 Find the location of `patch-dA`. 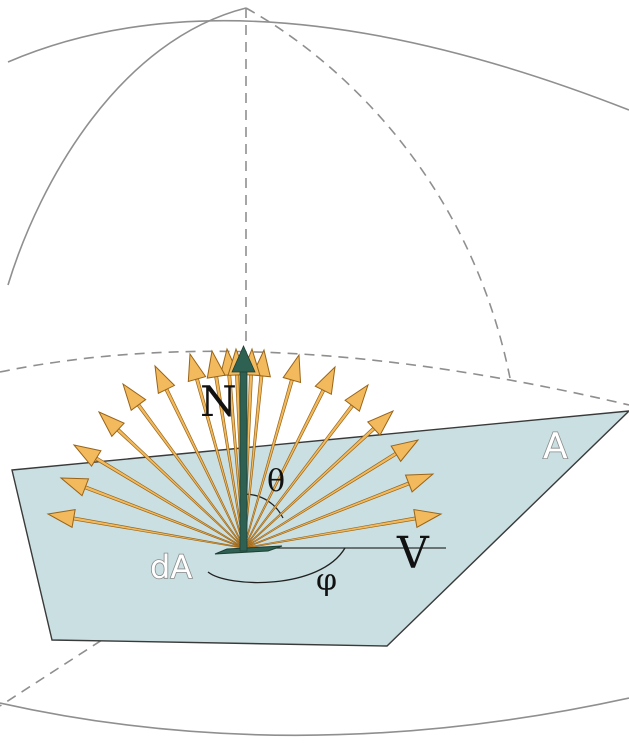

patch-dA is located at coordinates (248, 550).